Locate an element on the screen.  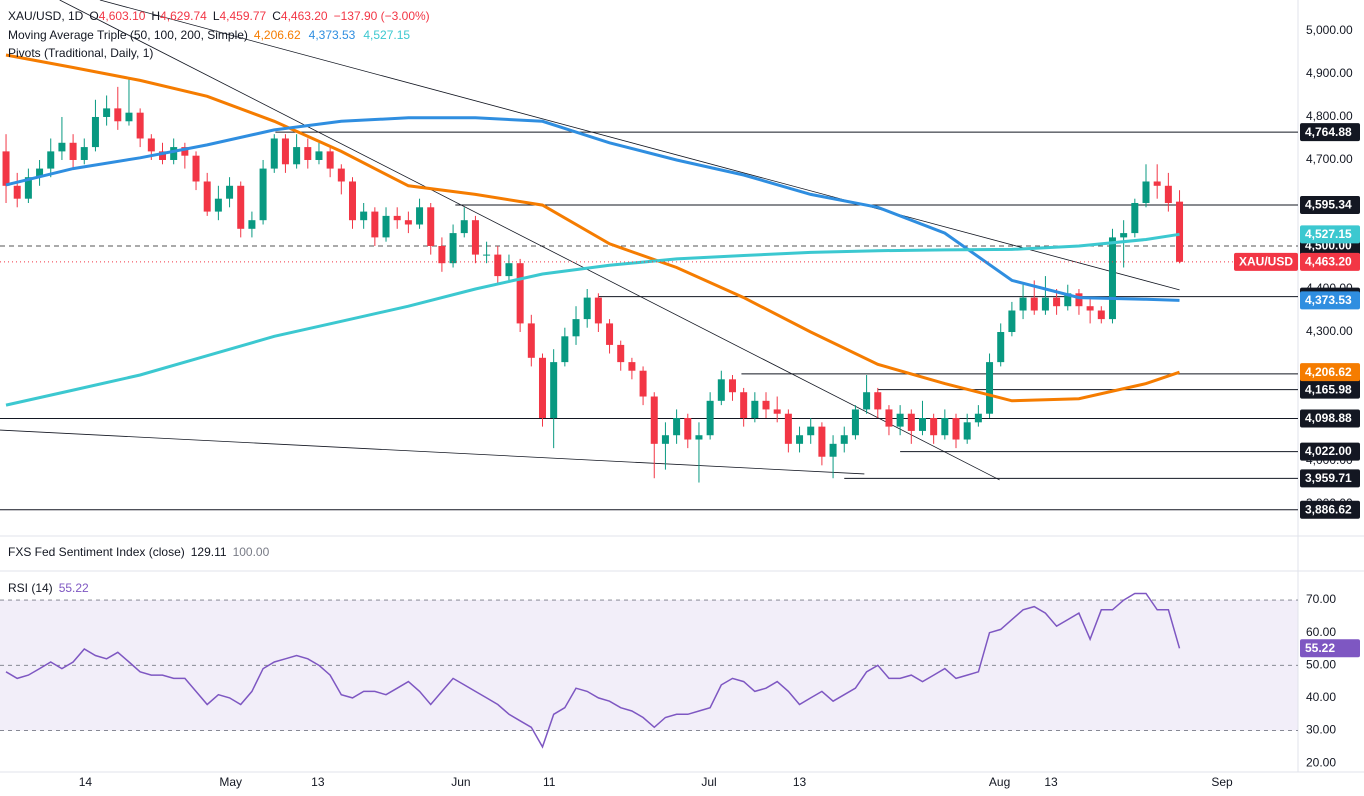
rsi-title: RSI (14) is located at coordinates (30, 588).